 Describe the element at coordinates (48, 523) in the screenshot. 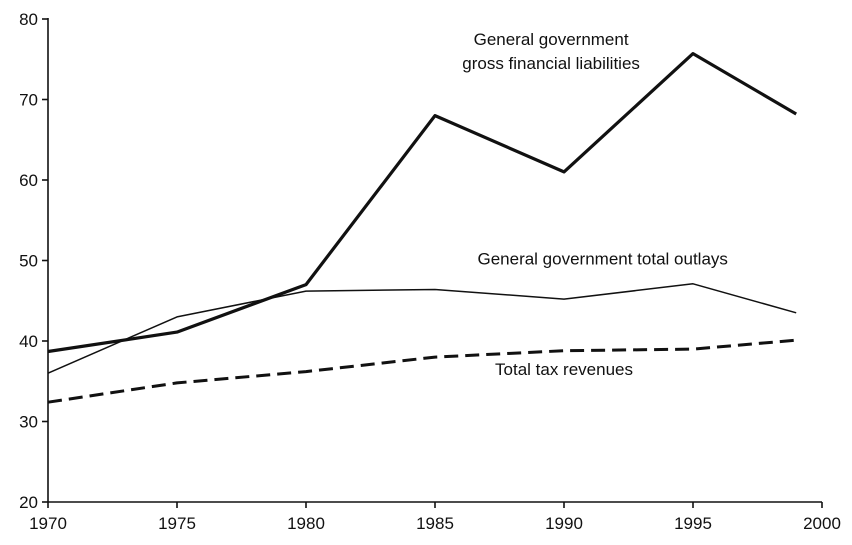

I see `x-tick-label: 1970` at that location.